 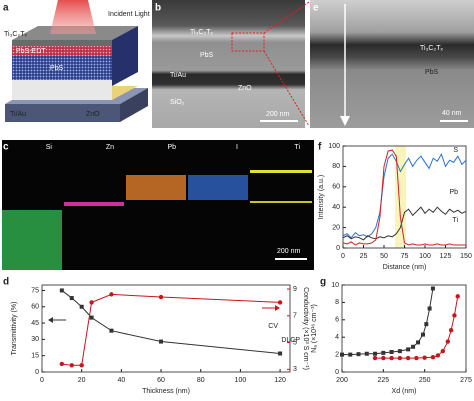 I want to click on pbs-layer, so click(x=62, y=68).